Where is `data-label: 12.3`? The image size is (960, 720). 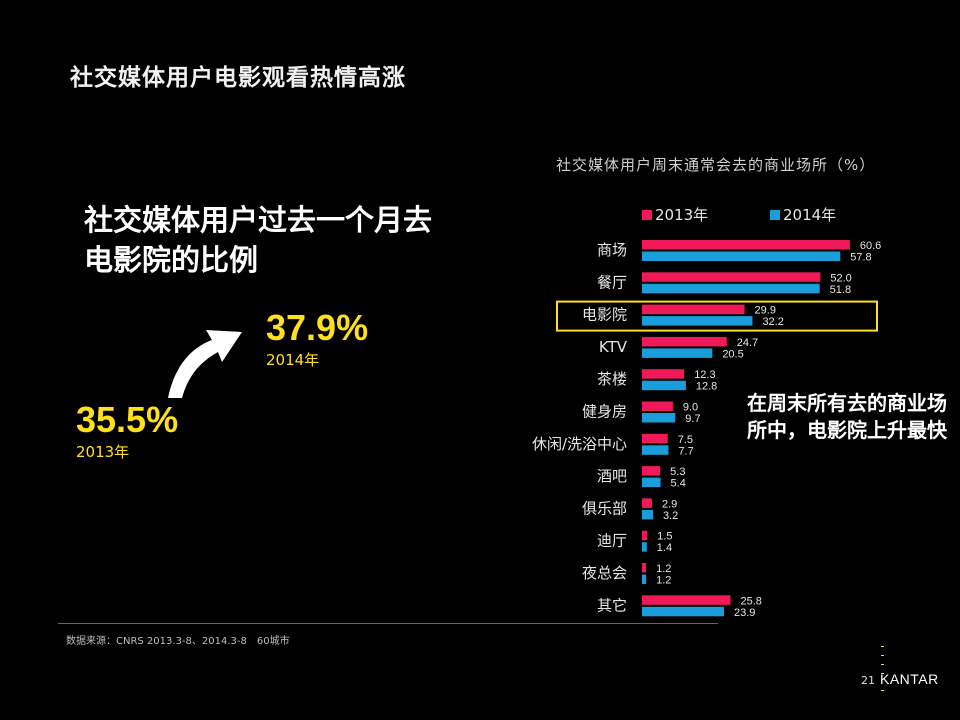 data-label: 12.3 is located at coordinates (704, 375).